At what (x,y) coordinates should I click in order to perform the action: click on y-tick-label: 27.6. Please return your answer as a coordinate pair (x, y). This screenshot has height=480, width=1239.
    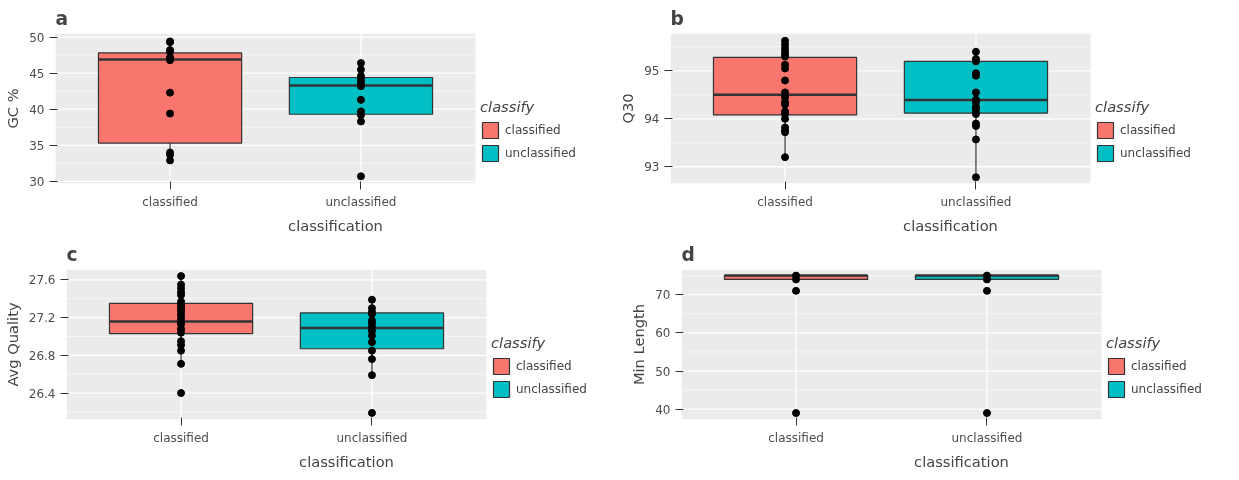
    Looking at the image, I should click on (42, 280).